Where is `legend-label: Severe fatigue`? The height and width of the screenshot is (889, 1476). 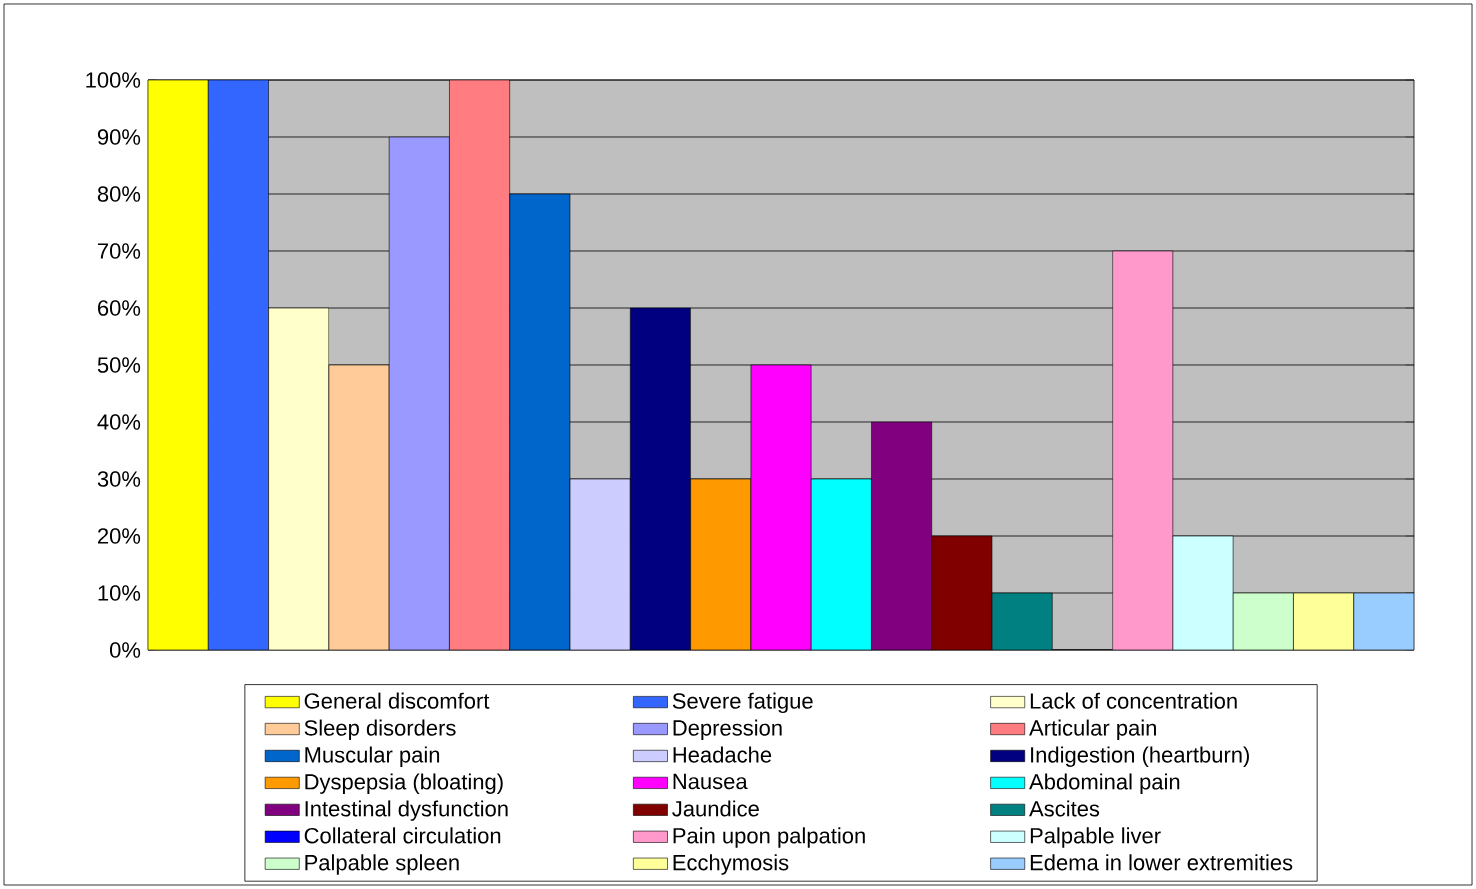 legend-label: Severe fatigue is located at coordinates (742, 703).